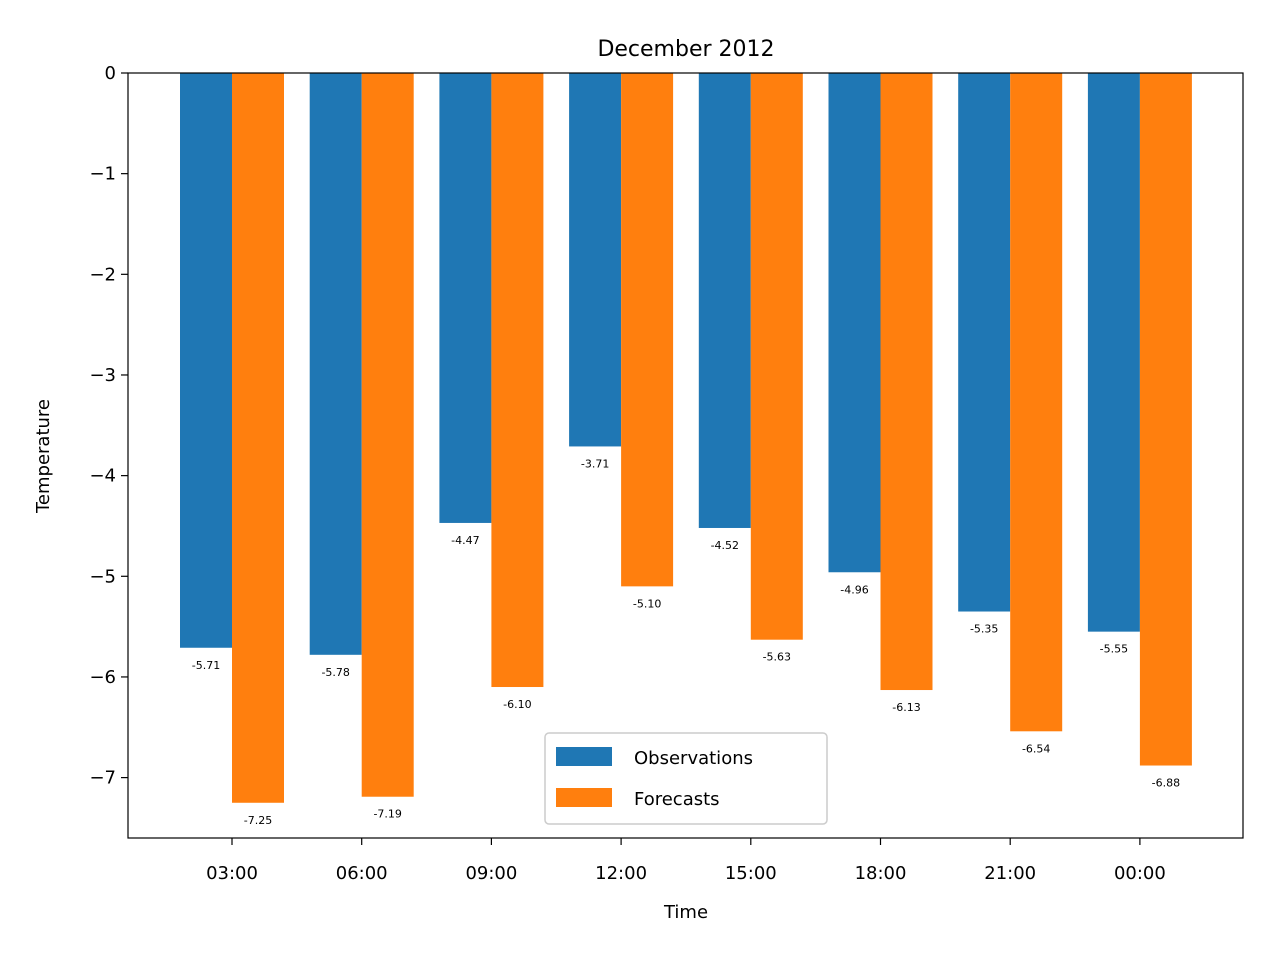  I want to click on legend-box, so click(686, 778).